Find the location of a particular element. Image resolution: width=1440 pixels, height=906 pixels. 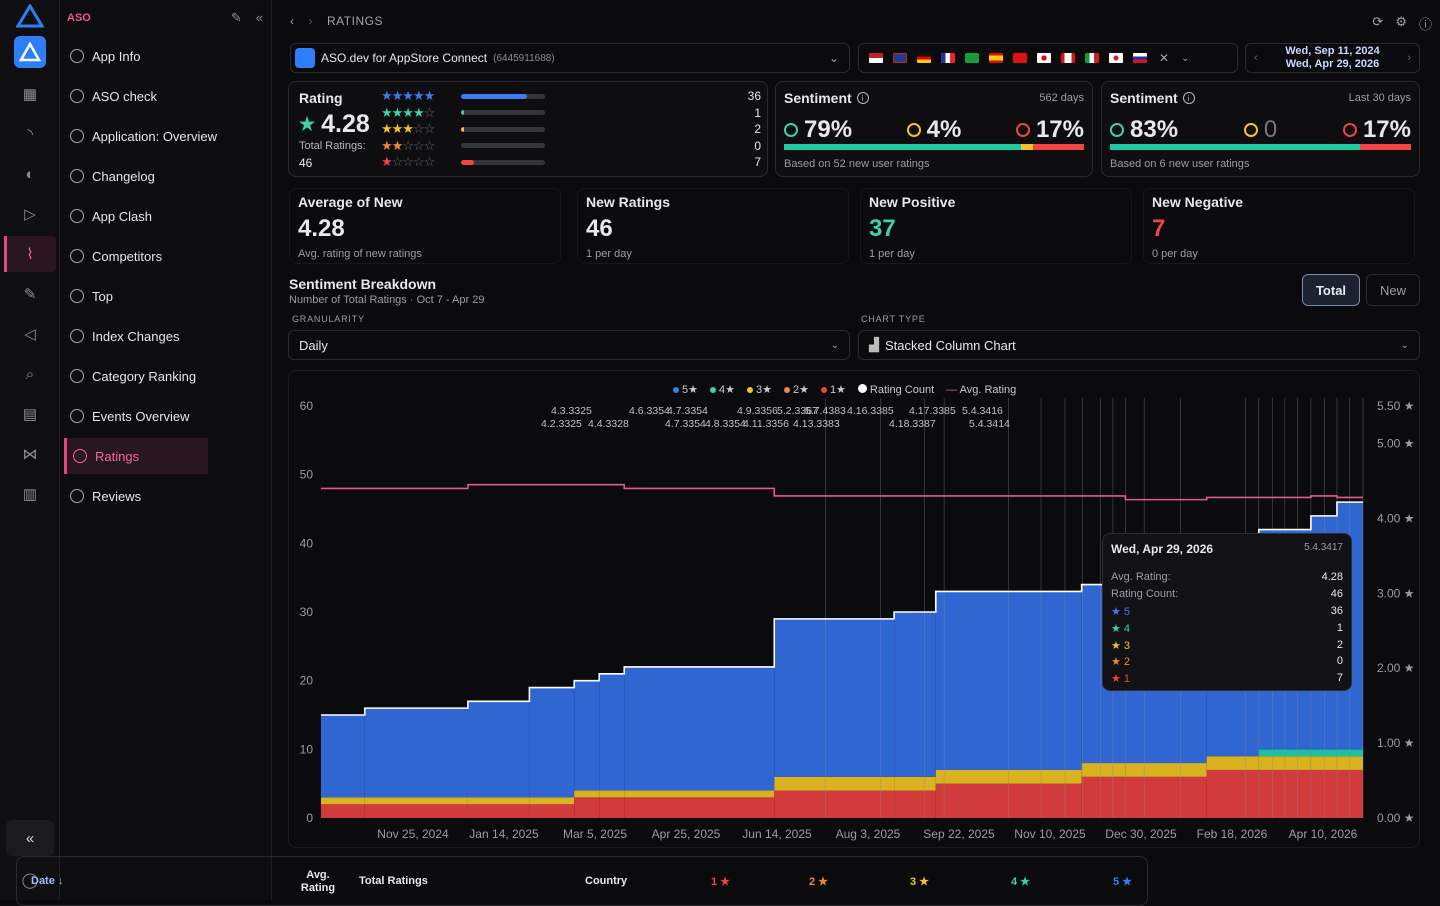

col-date: Date ↓ is located at coordinates (47, 881).